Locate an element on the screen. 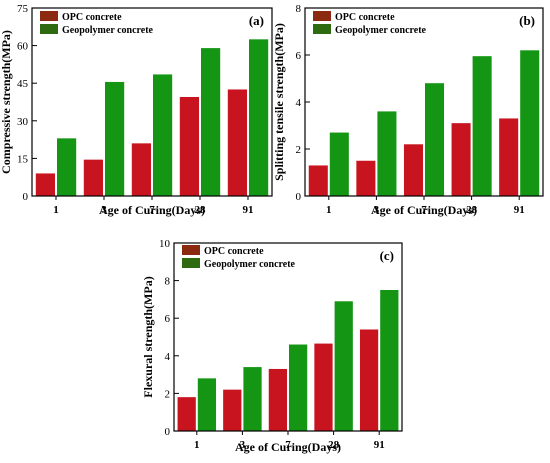 The image size is (550, 463). y-axis-label: Splitting tensile strength(MPa) is located at coordinates (279, 102).